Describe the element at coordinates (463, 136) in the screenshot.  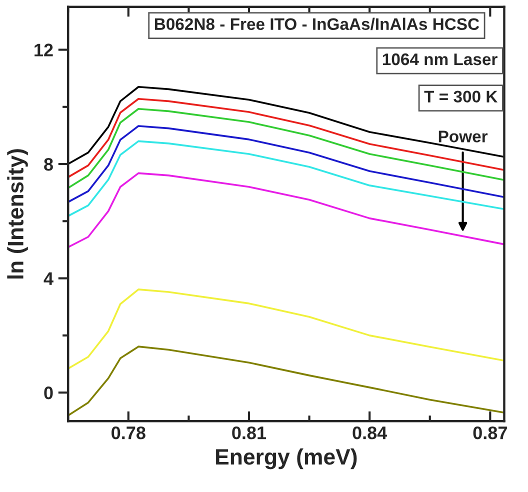
I see `annotation: Power` at that location.